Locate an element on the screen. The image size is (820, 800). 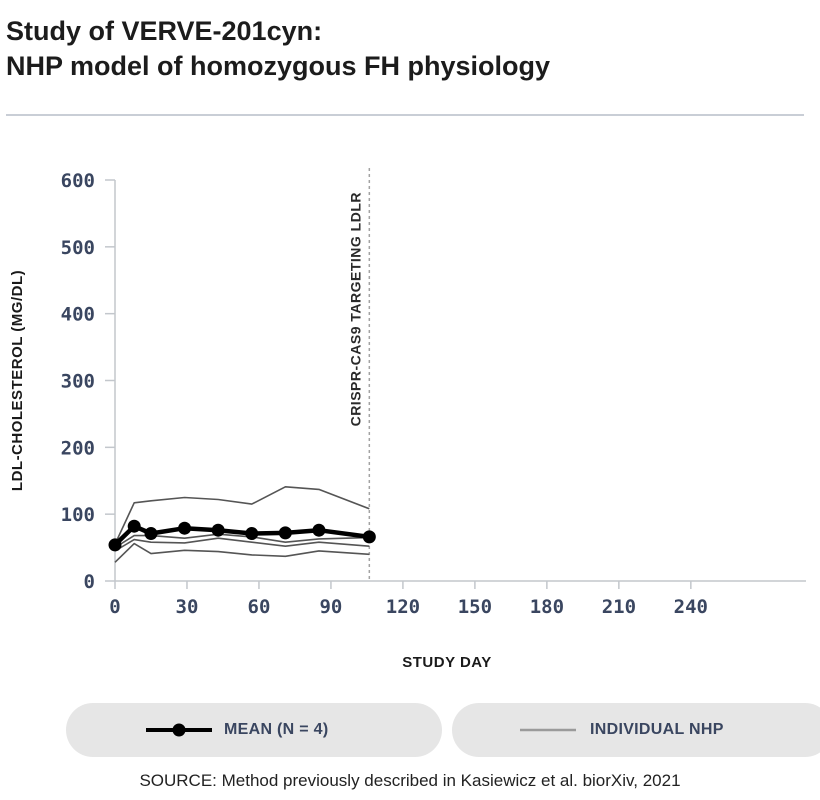
x-tick-label: 120 is located at coordinates (403, 607).